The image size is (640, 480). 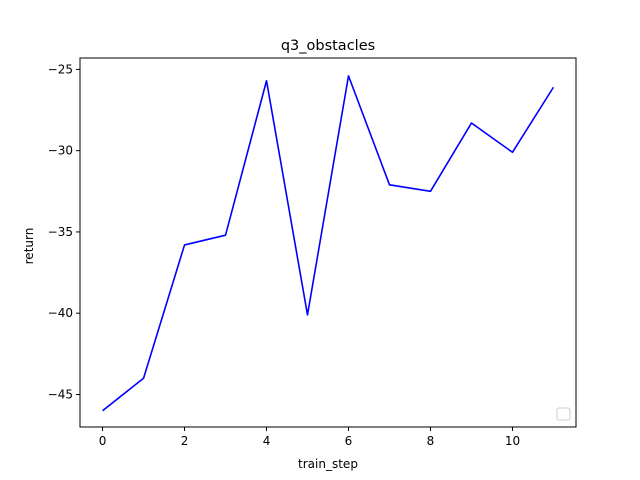 I want to click on y-tick-label: −45, so click(x=60, y=394).